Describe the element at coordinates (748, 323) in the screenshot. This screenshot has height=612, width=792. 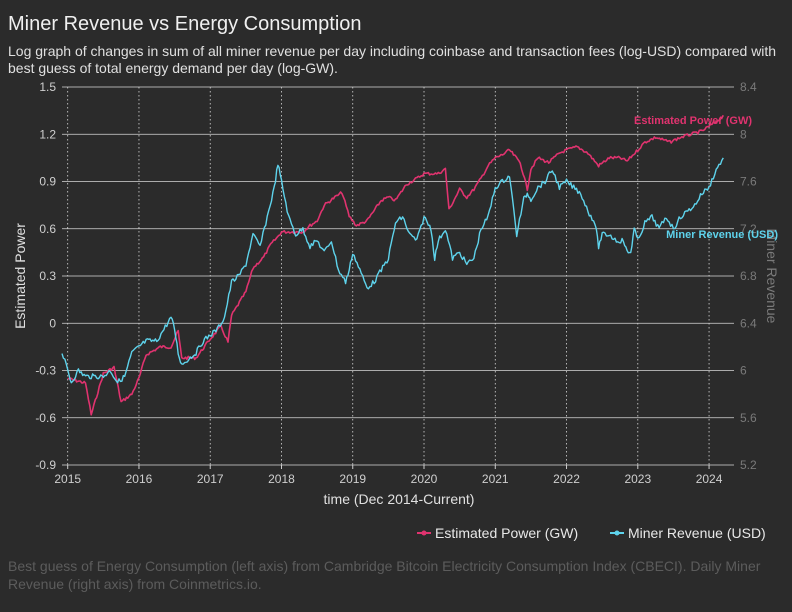
I see `y-right-tick-label: 6.4` at that location.